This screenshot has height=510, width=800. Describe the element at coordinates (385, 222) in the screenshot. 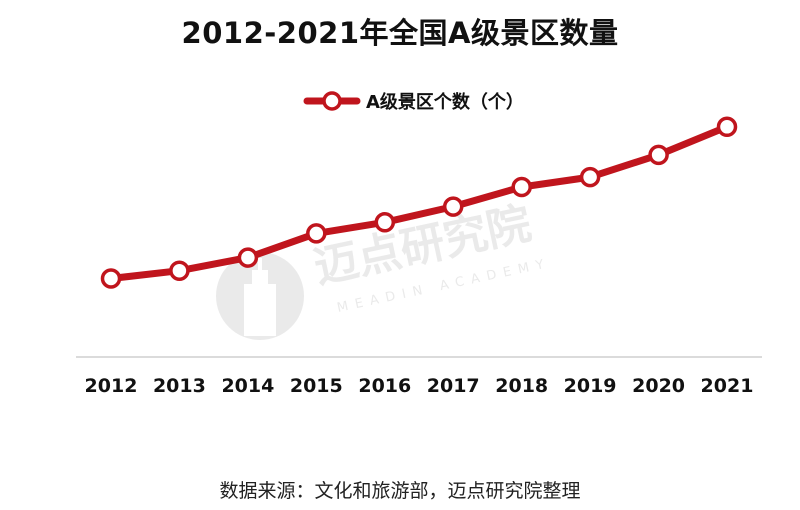

I see `data-point-2016` at that location.